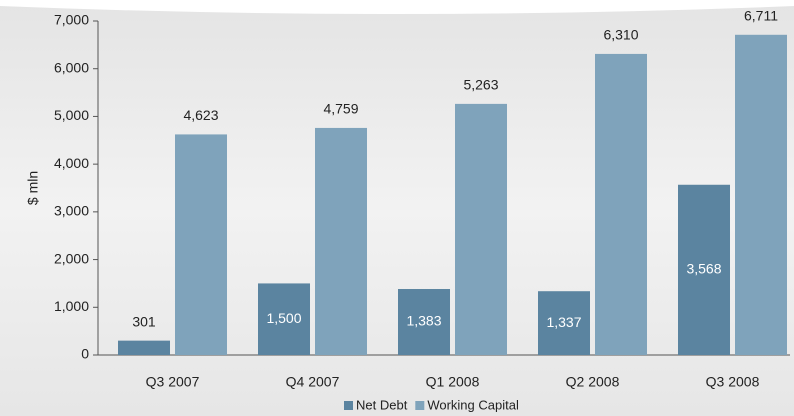  Describe the element at coordinates (200, 115) in the screenshot. I see `value-label: 4,623` at that location.